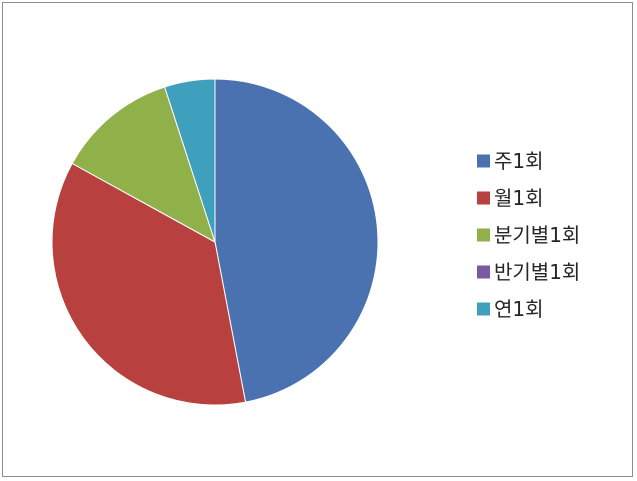  I want to click on legend-label-3: 분기별1회, so click(537, 235).